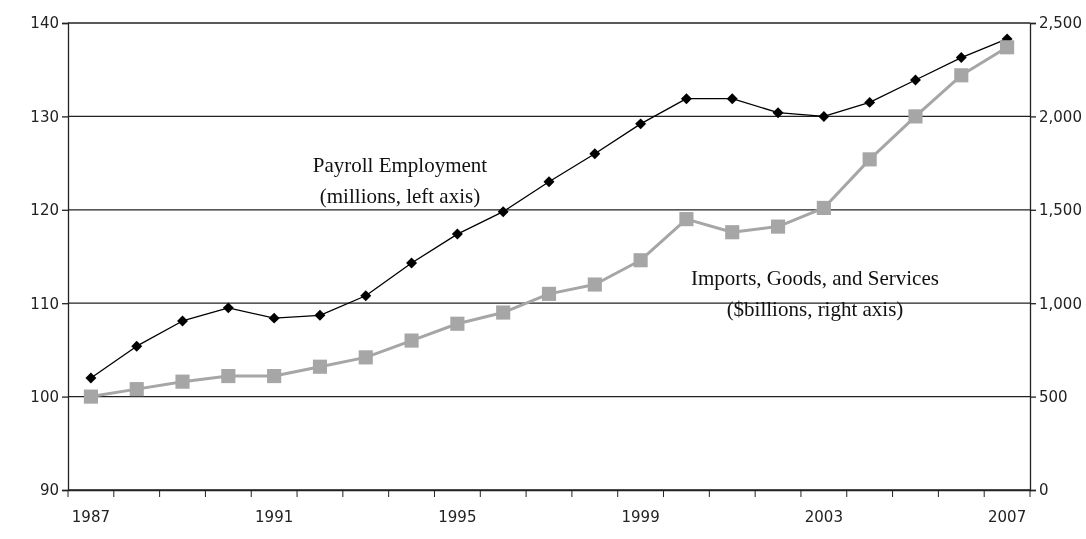  Describe the element at coordinates (274, 516) in the screenshot. I see `x-tick-label: 1991` at that location.